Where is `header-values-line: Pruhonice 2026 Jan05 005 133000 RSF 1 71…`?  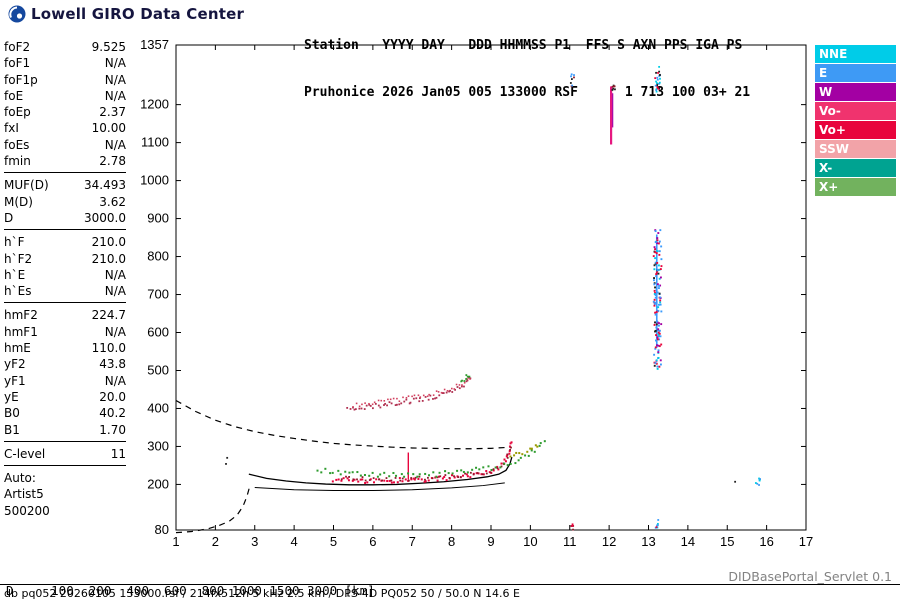 header-values-line: Pruhonice 2026 Jan05 005 133000 RSF 1 71… is located at coordinates (527, 92).